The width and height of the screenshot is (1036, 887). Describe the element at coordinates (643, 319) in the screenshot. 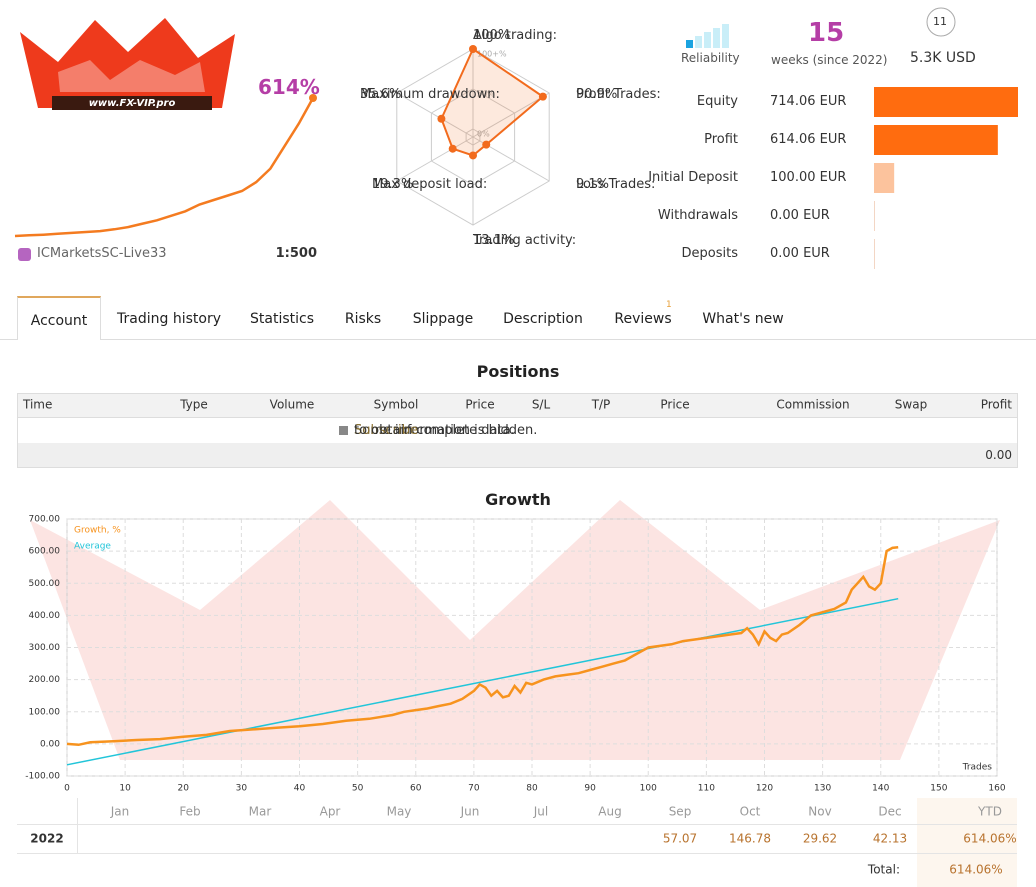

I see `tab: Reviews` at that location.